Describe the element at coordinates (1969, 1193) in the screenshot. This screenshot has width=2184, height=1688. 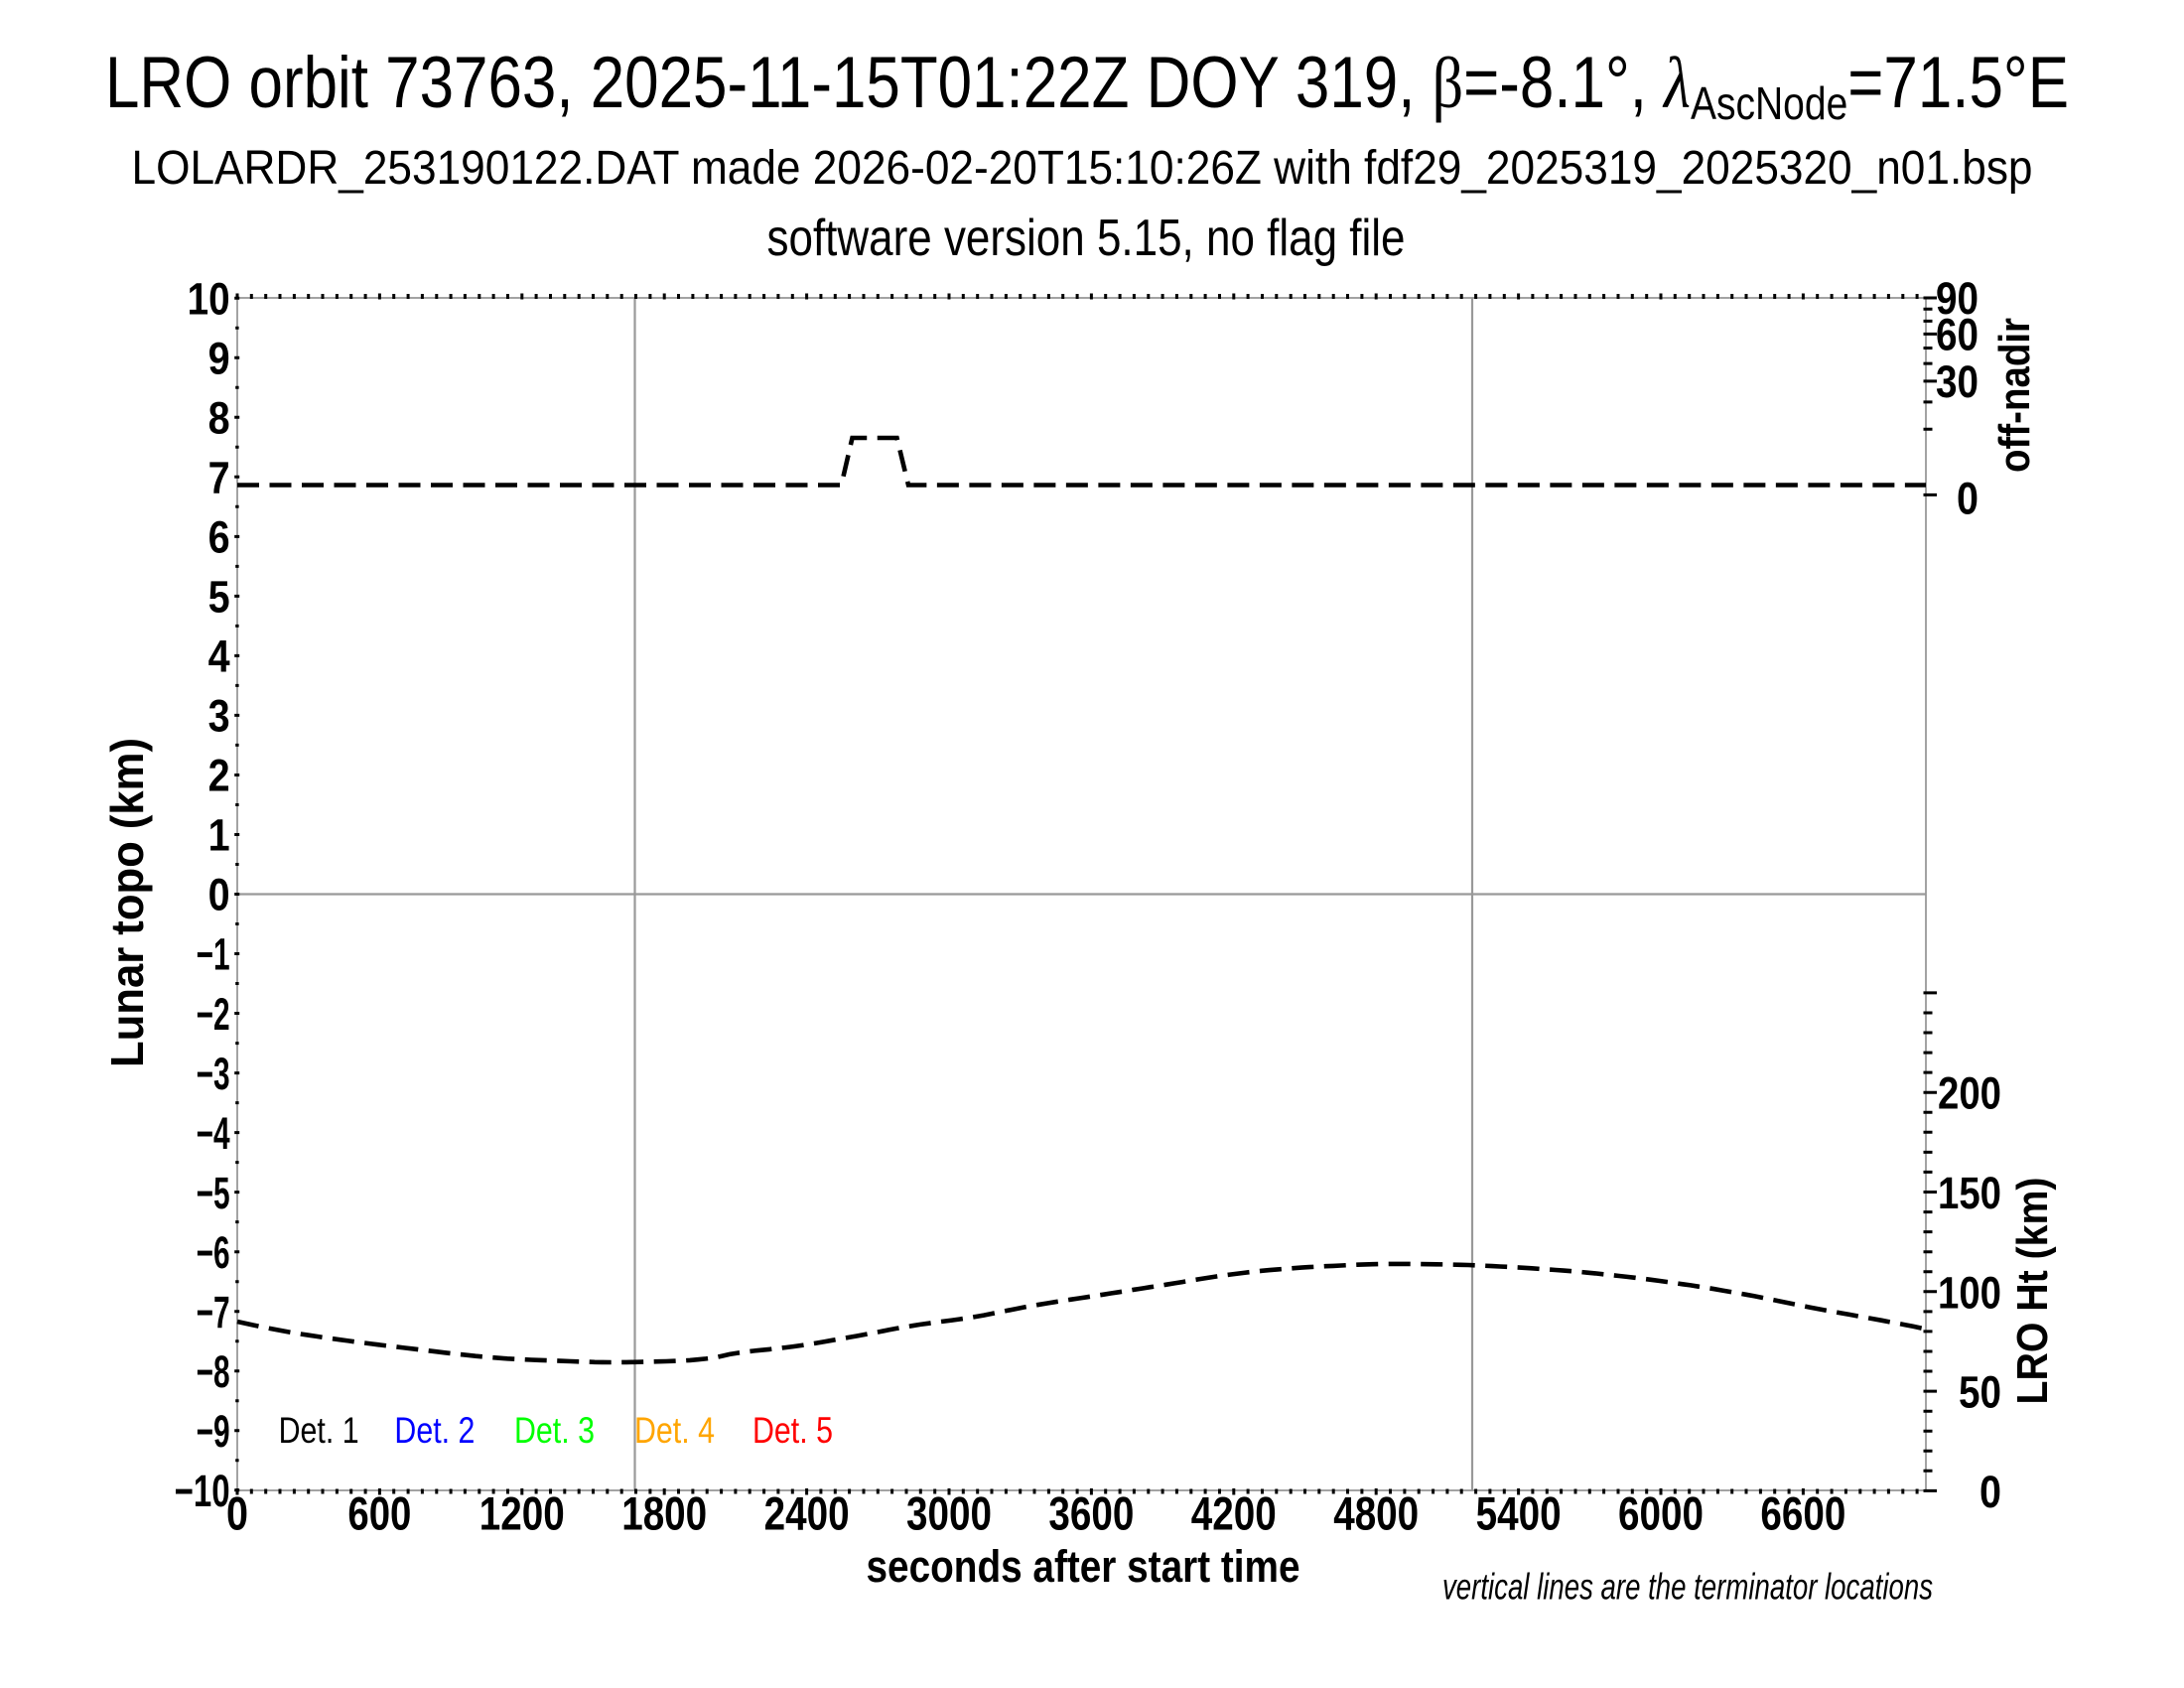
I see `svg-text: 150` at that location.